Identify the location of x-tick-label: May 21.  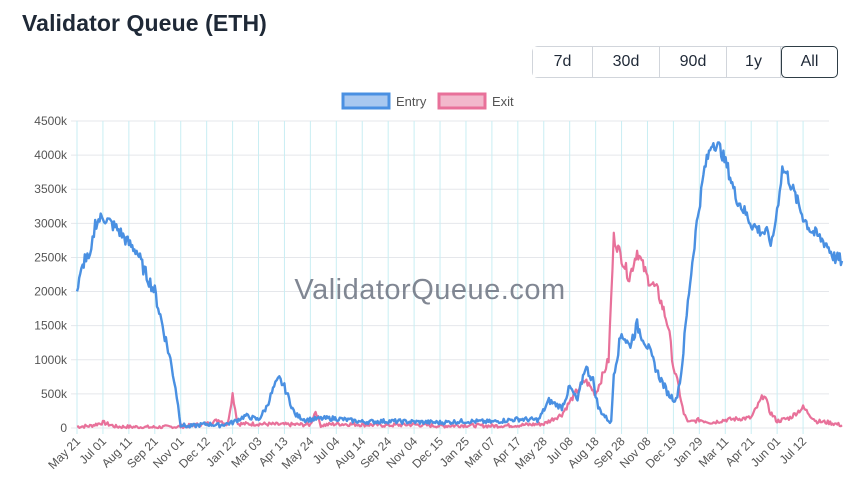
(64, 453).